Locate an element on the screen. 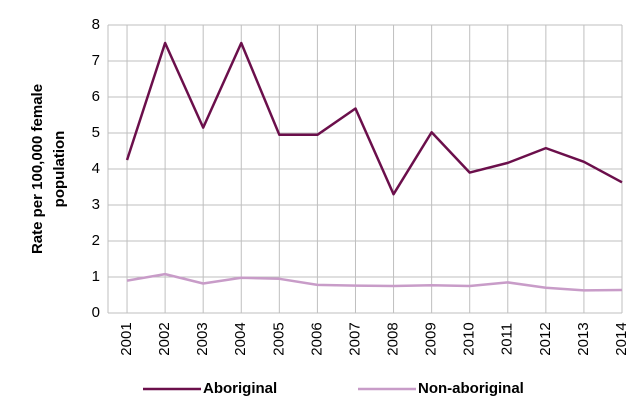 This screenshot has height=414, width=630. x-tick-label: 2011 is located at coordinates (507, 339).